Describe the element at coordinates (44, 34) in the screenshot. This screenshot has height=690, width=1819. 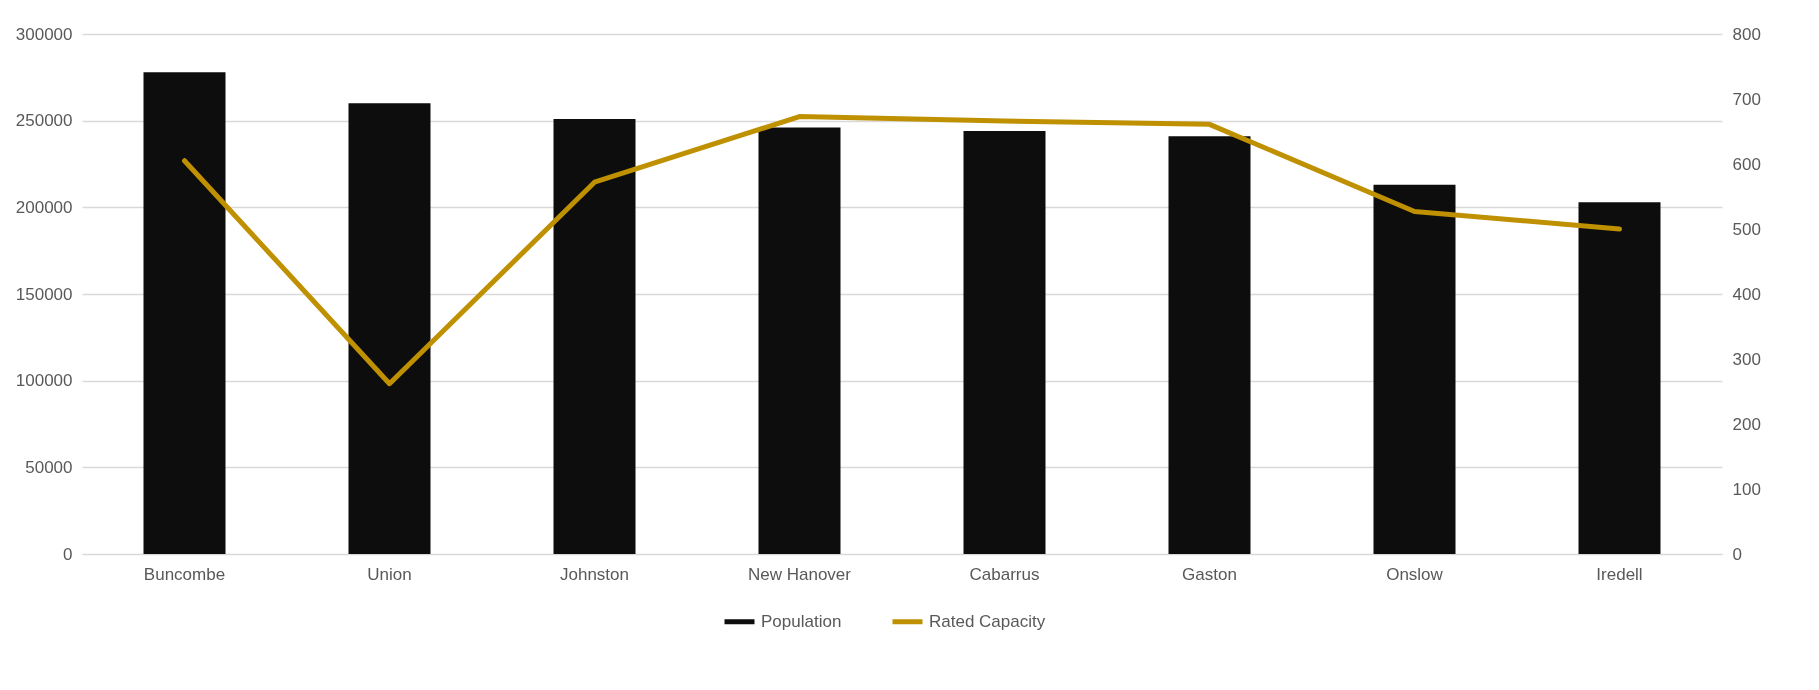
I see `y-tick-label: 300000` at that location.